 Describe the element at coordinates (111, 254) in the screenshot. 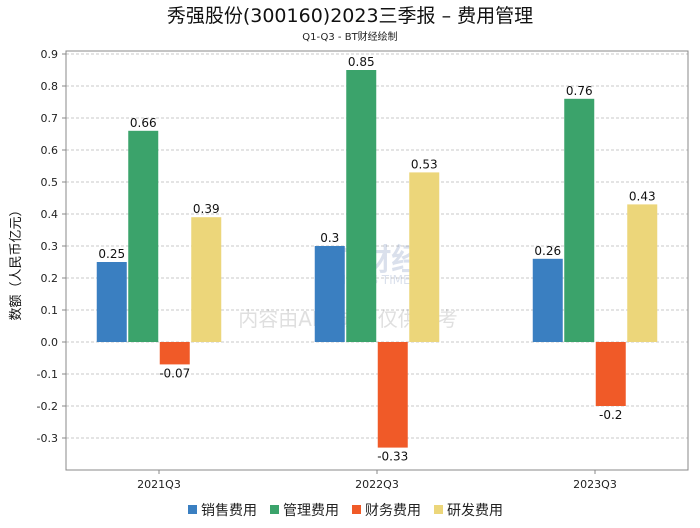

I see `data-label: 0.25` at that location.